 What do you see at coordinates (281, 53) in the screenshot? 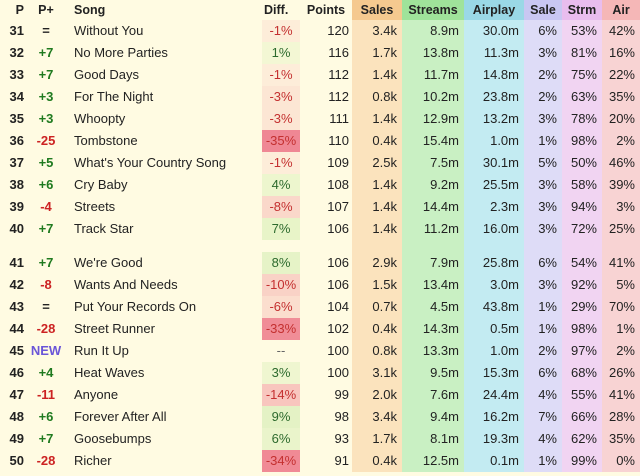
I see `points-diff-cell: 1%` at bounding box center [281, 53].